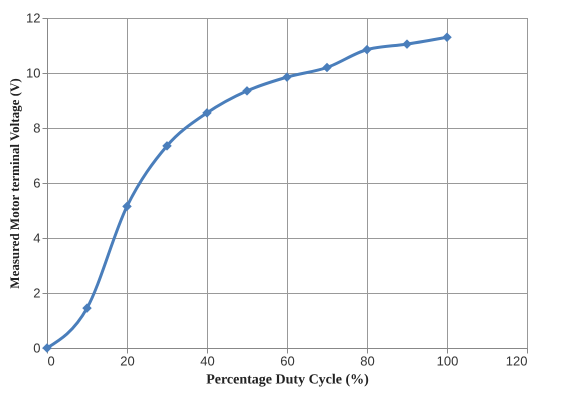 The image size is (573, 416). Describe the element at coordinates (367, 361) in the screenshot. I see `x-tick-label: 80` at that location.